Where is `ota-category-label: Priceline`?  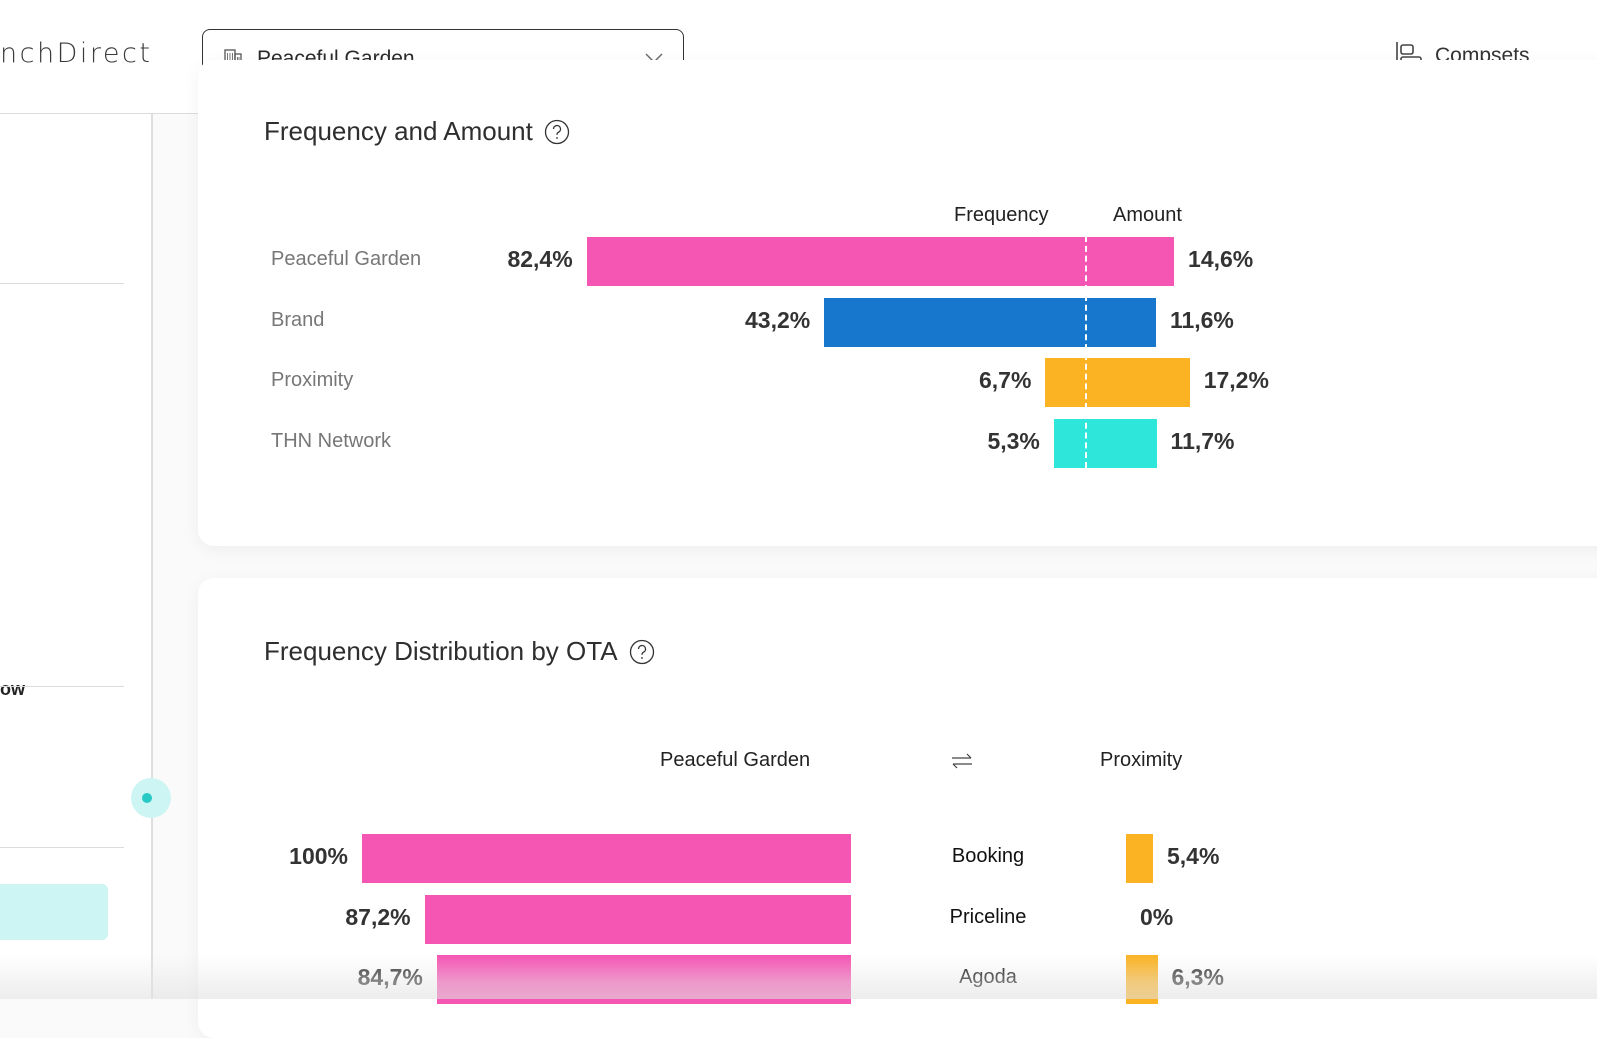 ota-category-label: Priceline is located at coordinates (988, 916).